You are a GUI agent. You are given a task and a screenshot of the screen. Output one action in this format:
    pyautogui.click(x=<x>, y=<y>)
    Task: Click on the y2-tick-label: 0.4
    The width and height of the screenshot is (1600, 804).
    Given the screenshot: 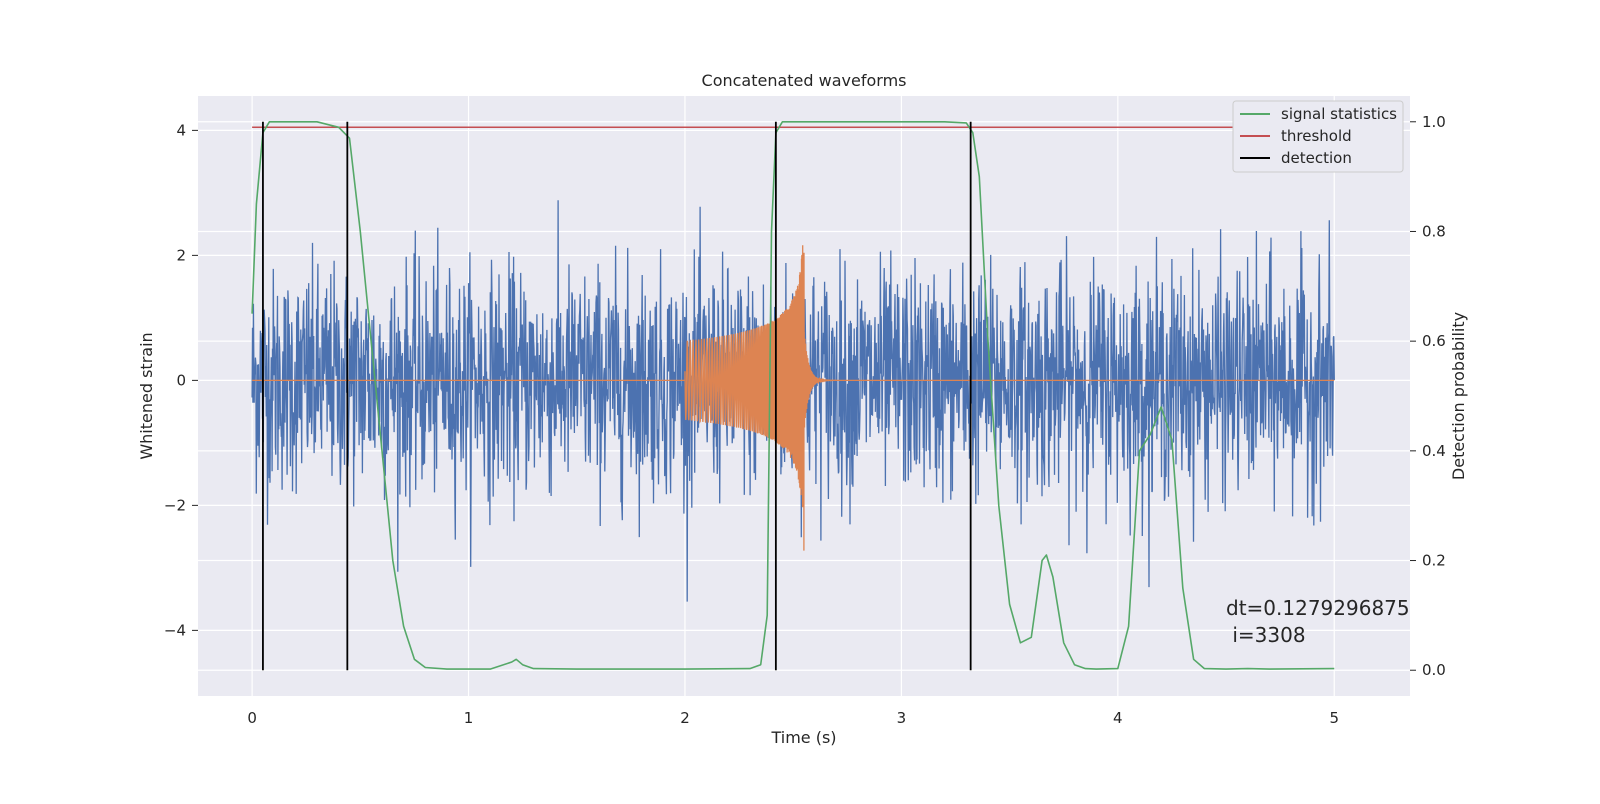 What is the action you would take?
    pyautogui.click(x=1434, y=451)
    